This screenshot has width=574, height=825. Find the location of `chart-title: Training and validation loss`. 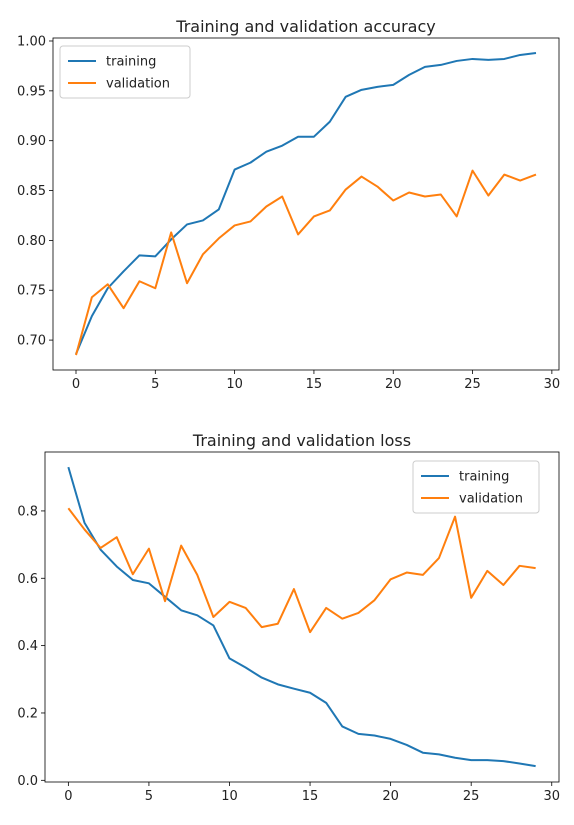

chart-title: Training and validation loss is located at coordinates (301, 440).